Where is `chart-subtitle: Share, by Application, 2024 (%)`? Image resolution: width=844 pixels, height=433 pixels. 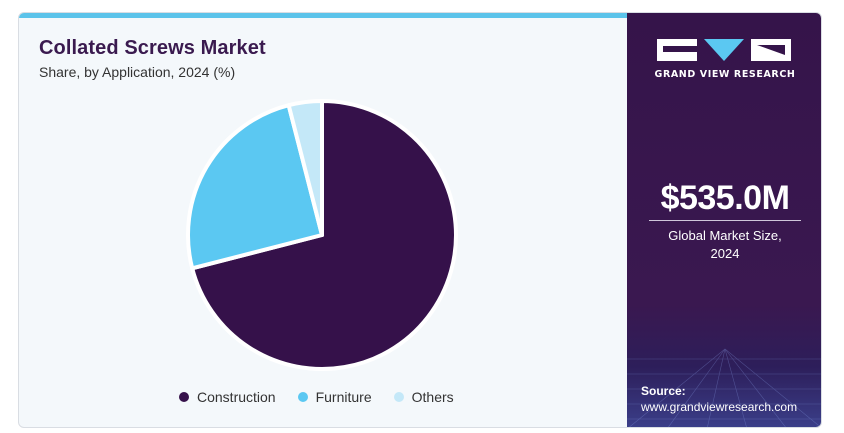 chart-subtitle: Share, by Application, 2024 (%) is located at coordinates (137, 72).